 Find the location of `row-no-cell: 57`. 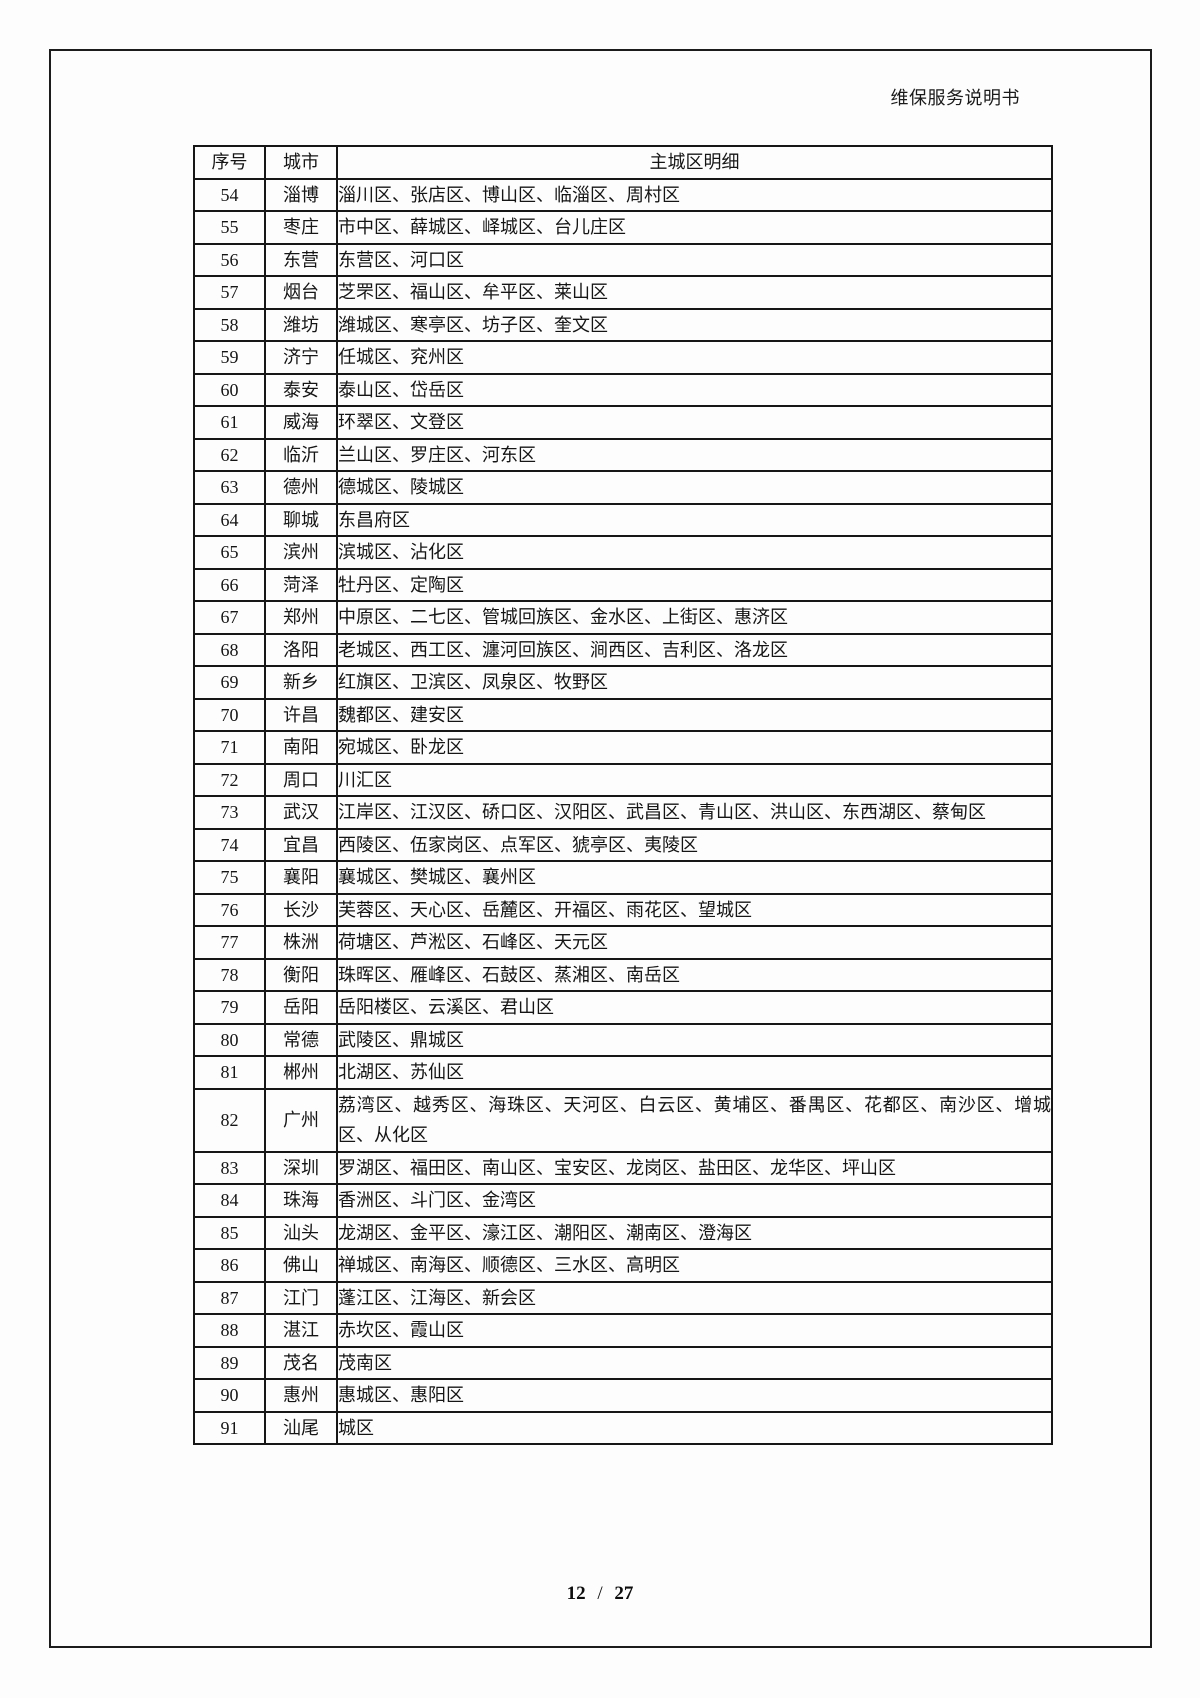

row-no-cell: 57 is located at coordinates (229, 292).